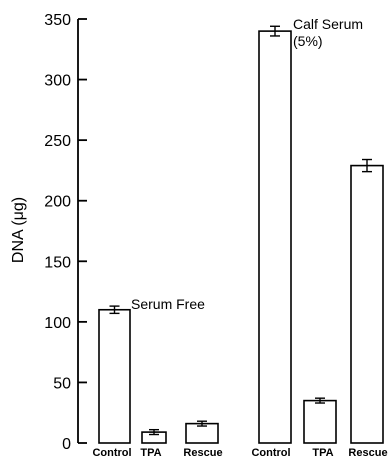 This screenshot has width=390, height=460. What do you see at coordinates (65, 232) in the screenshot?
I see `y-axis: 0 50 100 150 200 250 300 350` at bounding box center [65, 232].